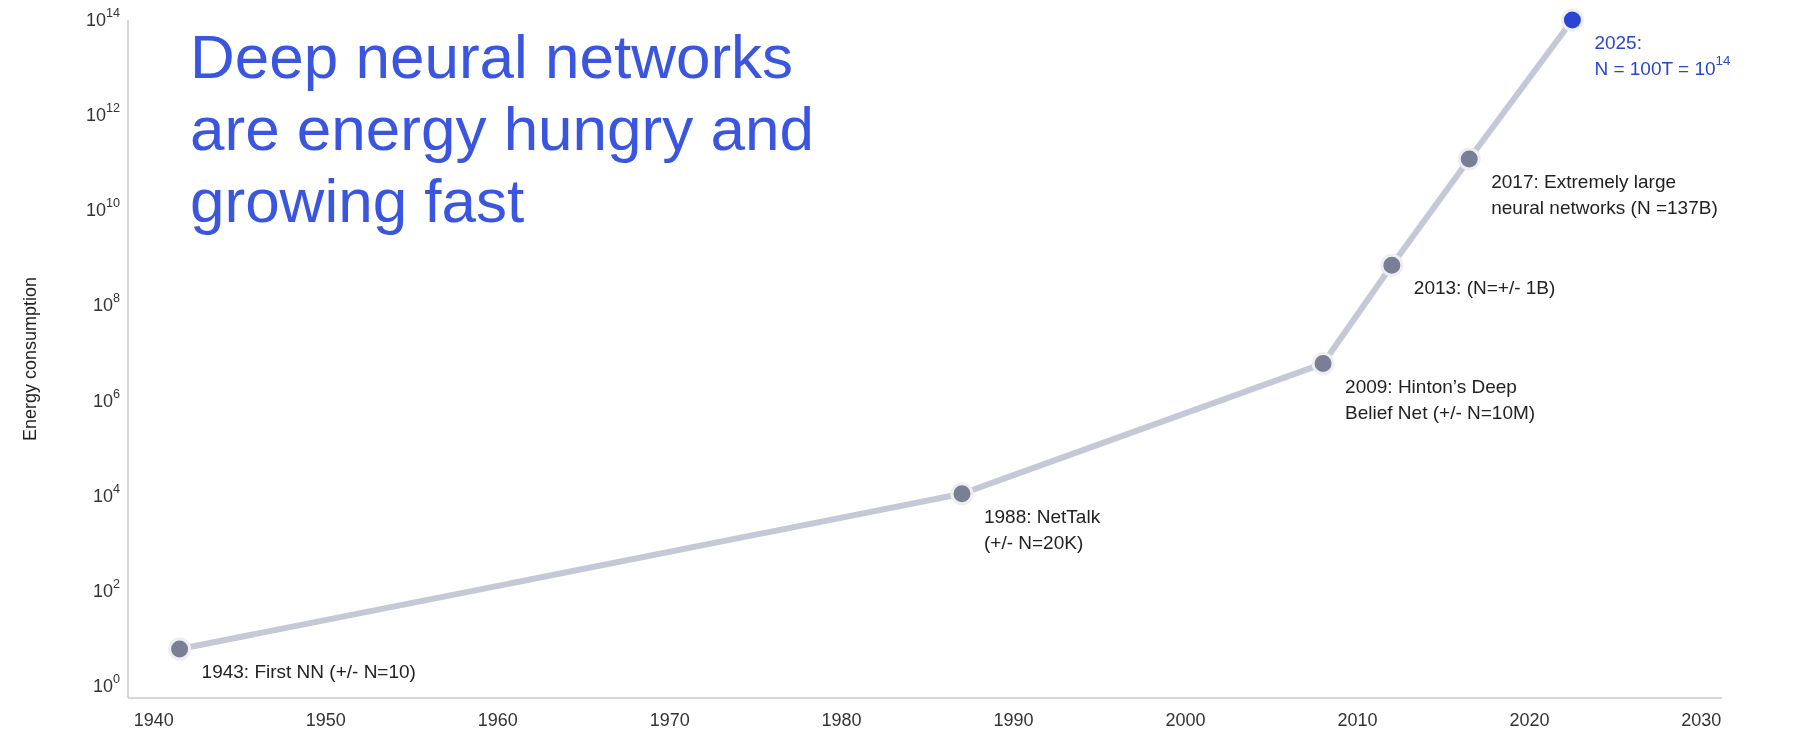  I want to click on annotation: 1988: NetTalk (+/- N=20K), so click(1042, 529).